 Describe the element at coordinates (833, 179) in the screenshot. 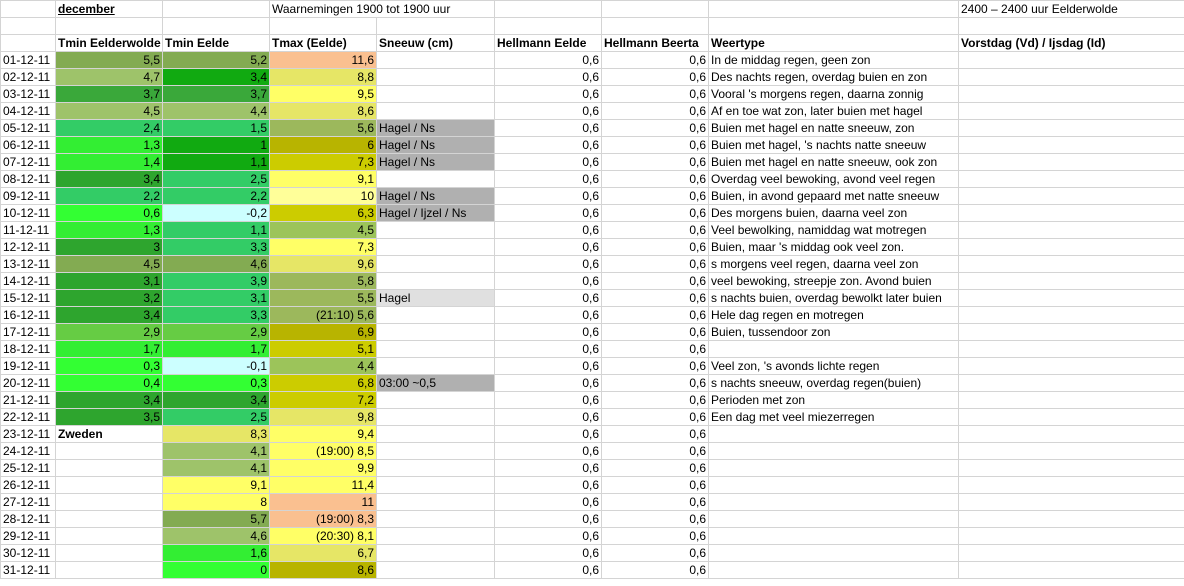

I see `weertype-cell: Overdag veel bewoking, avond veel regen` at that location.